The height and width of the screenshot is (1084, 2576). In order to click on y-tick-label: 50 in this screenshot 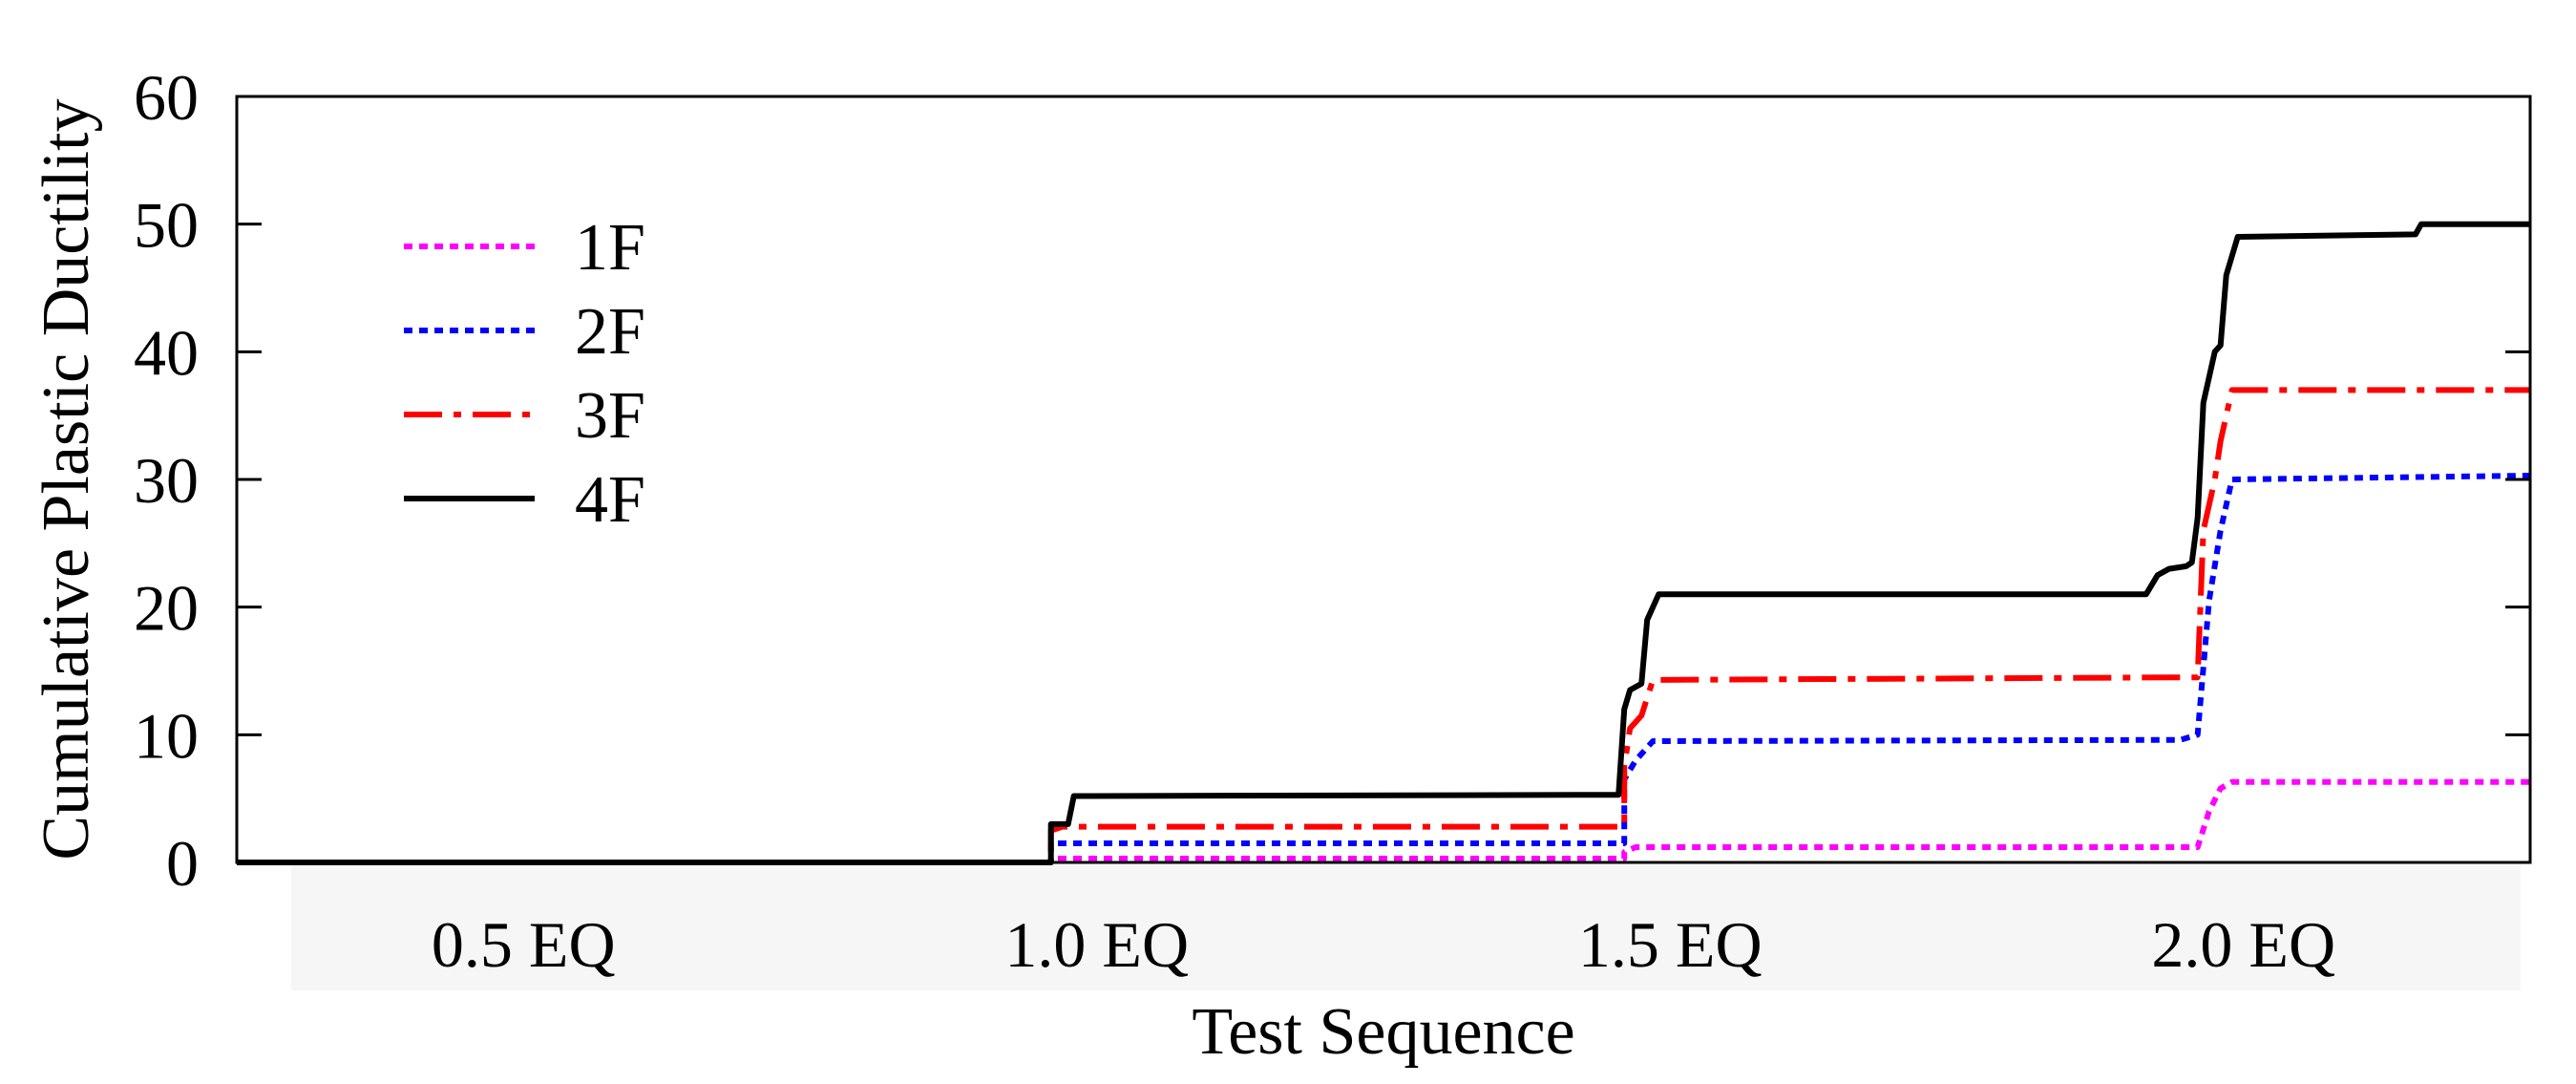, I will do `click(166, 225)`.